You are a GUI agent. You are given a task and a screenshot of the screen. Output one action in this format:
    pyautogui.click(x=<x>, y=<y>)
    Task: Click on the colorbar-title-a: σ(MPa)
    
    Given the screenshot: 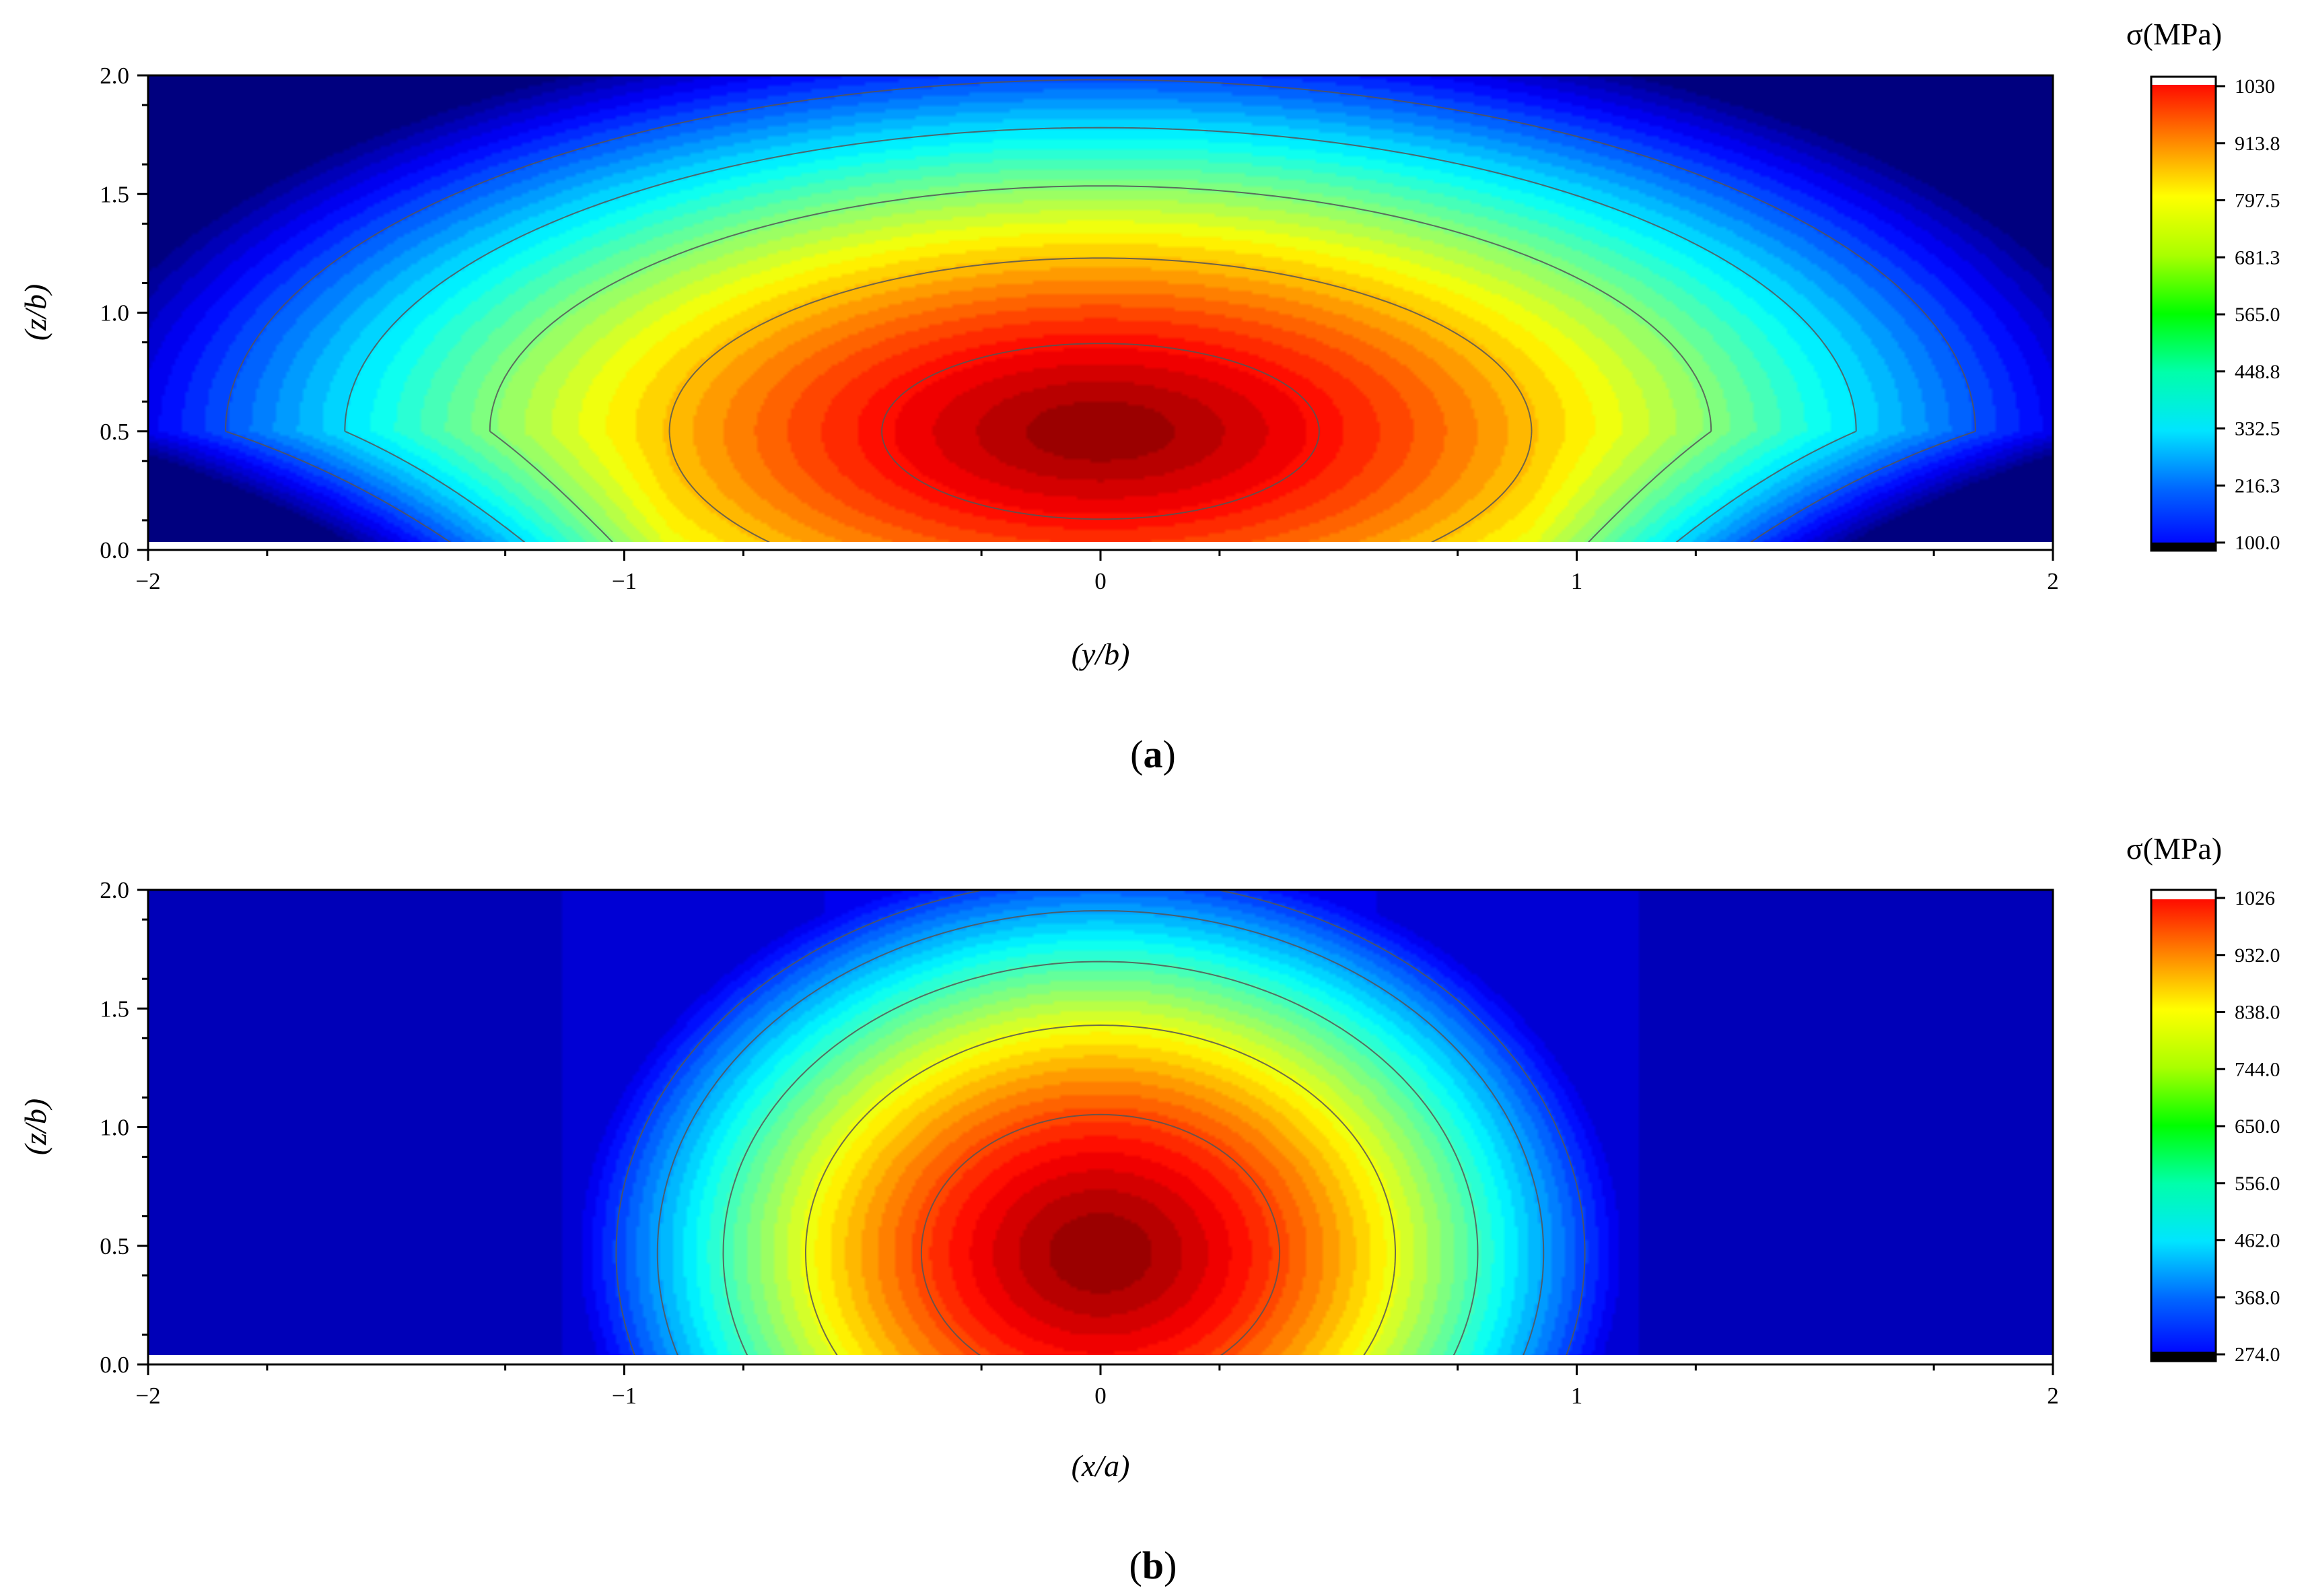 What is the action you would take?
    pyautogui.click(x=2174, y=34)
    